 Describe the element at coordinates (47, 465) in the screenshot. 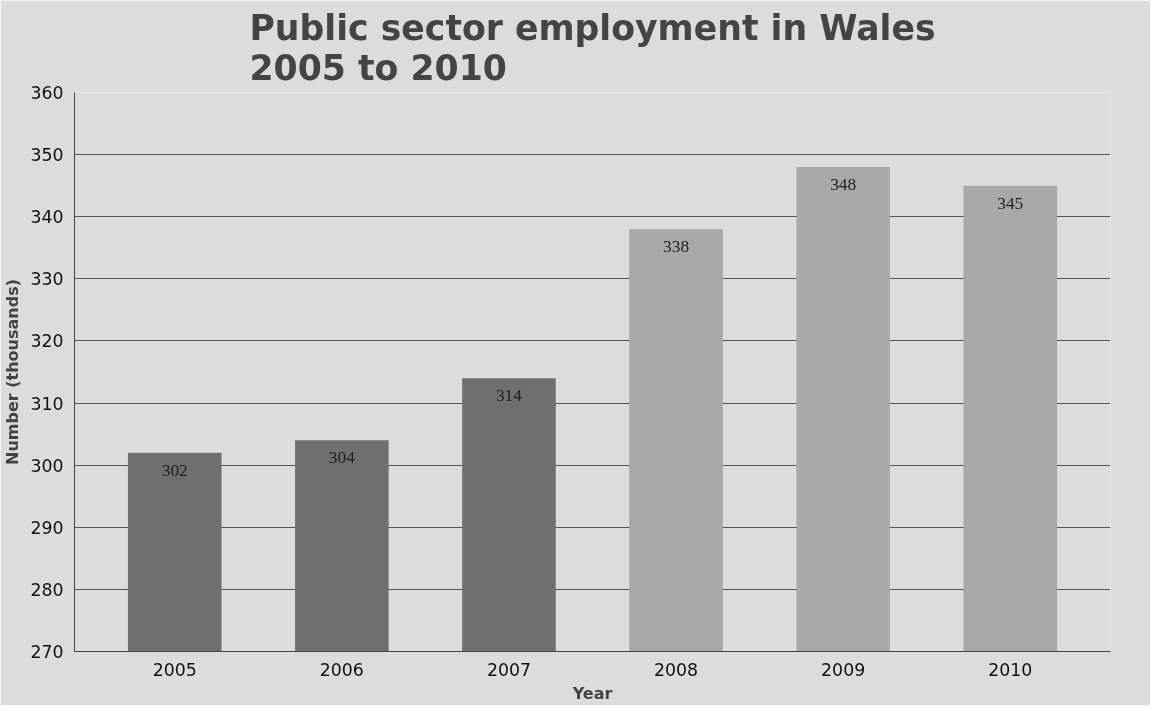

I see `y-tick-label: 300` at that location.